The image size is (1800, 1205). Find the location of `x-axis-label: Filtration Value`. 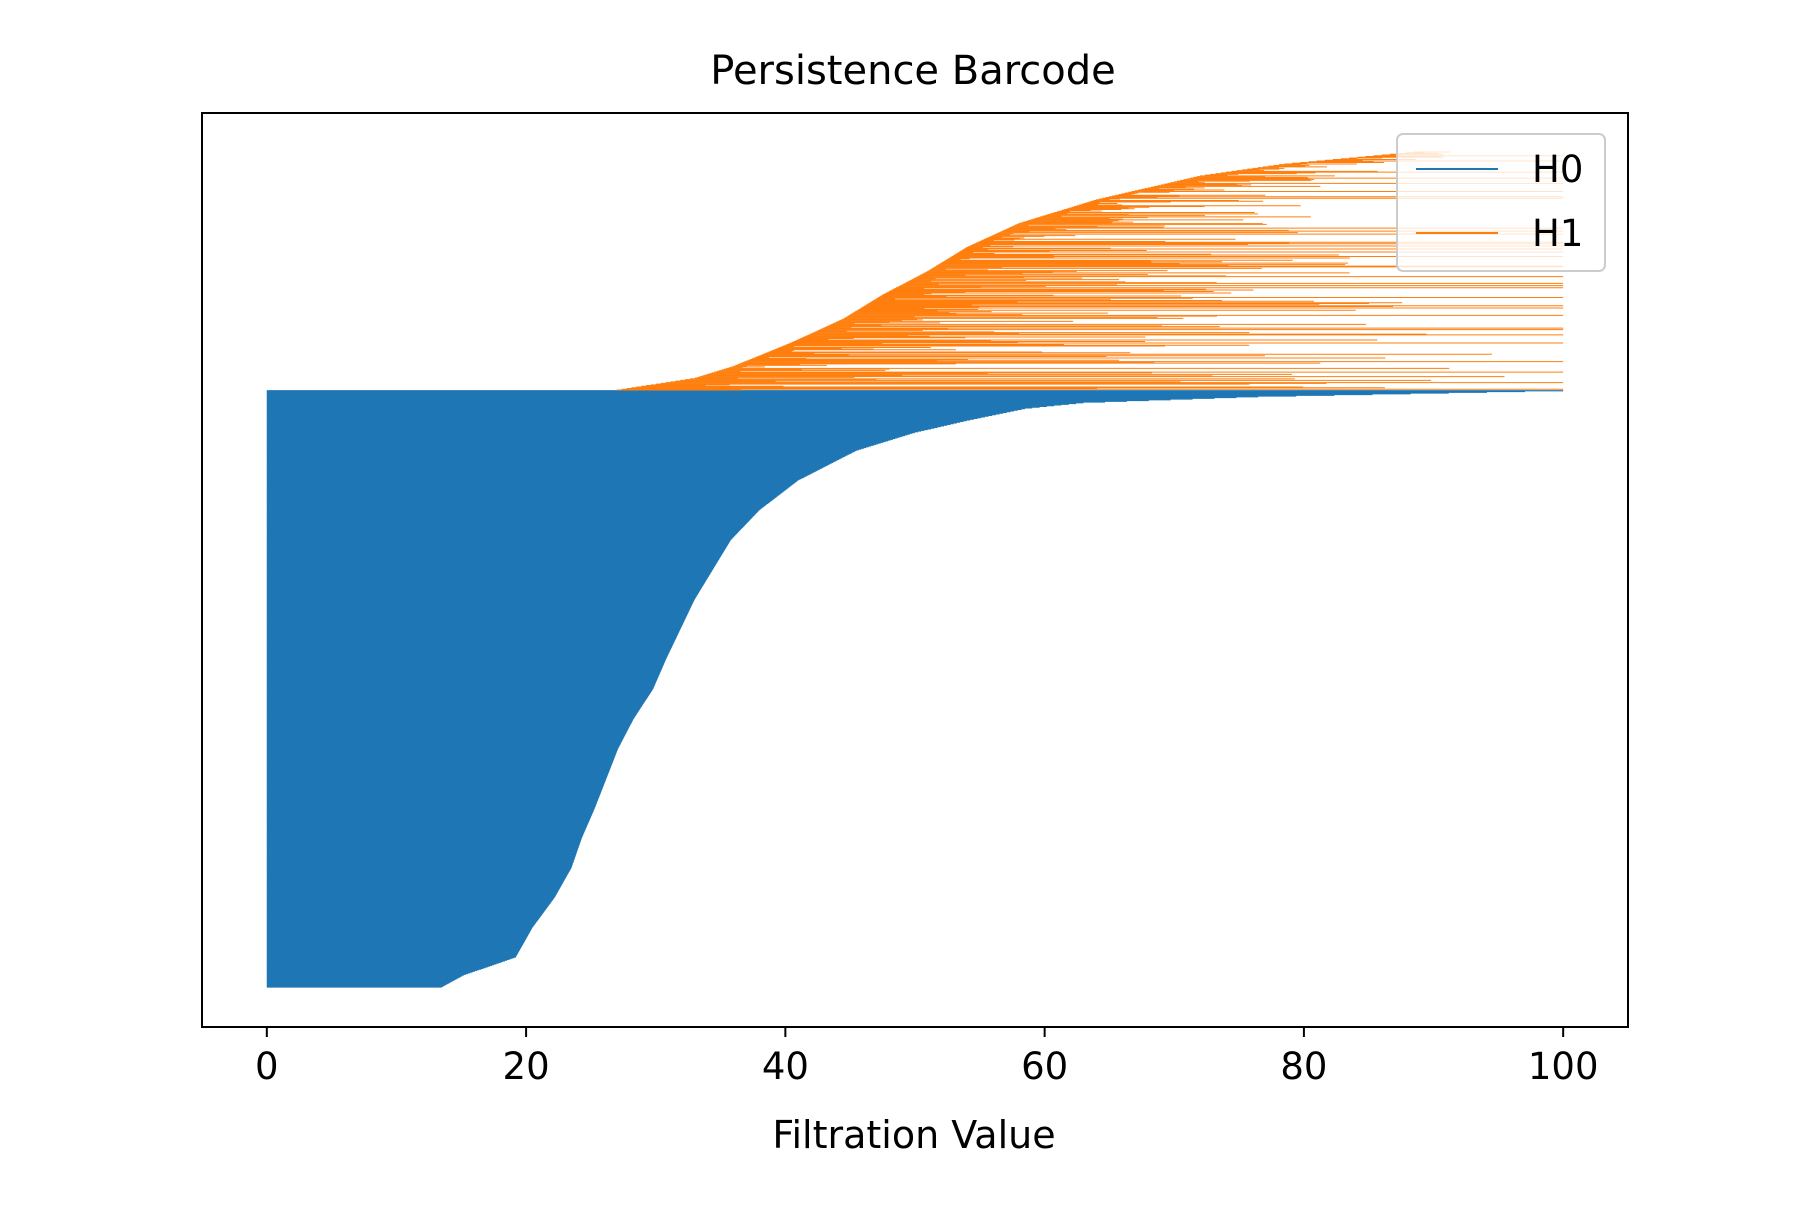

x-axis-label: Filtration Value is located at coordinates (913, 1135).